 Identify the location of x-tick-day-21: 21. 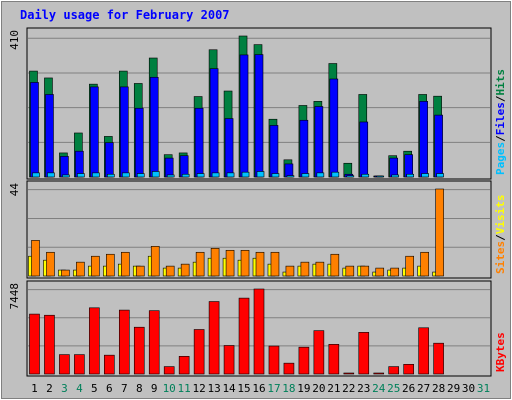
(333, 388).